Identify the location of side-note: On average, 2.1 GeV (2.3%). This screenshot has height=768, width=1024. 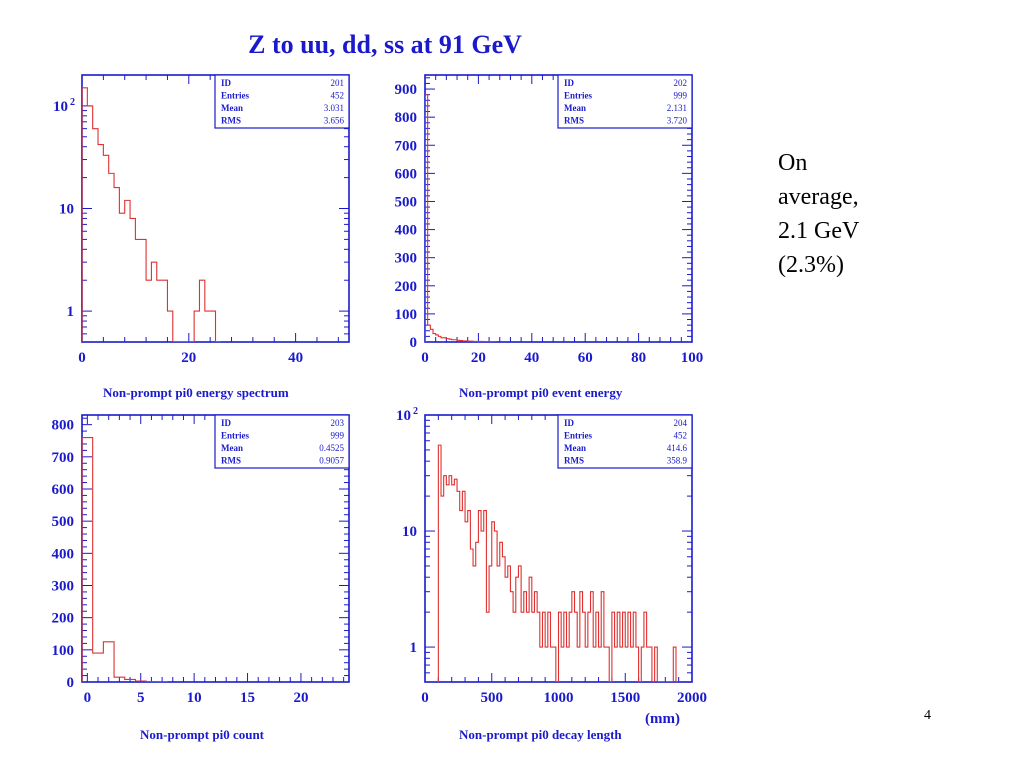
(818, 214).